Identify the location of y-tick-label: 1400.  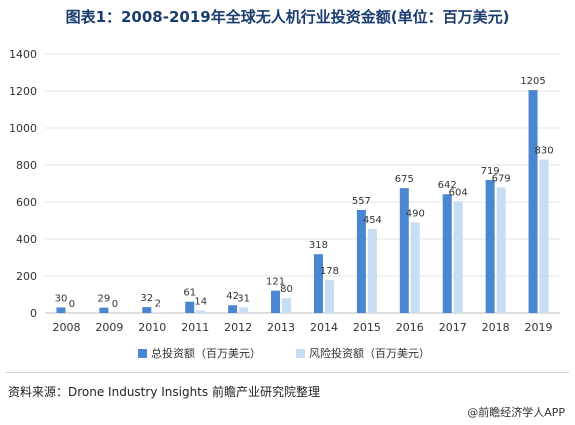
(23, 54).